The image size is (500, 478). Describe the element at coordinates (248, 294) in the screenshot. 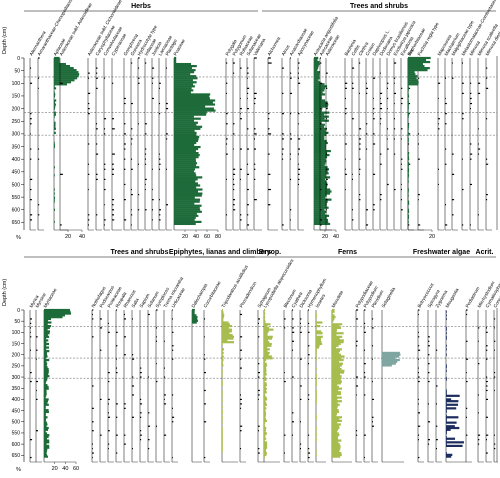

I see `taxon-label: Phoradendron` at that location.